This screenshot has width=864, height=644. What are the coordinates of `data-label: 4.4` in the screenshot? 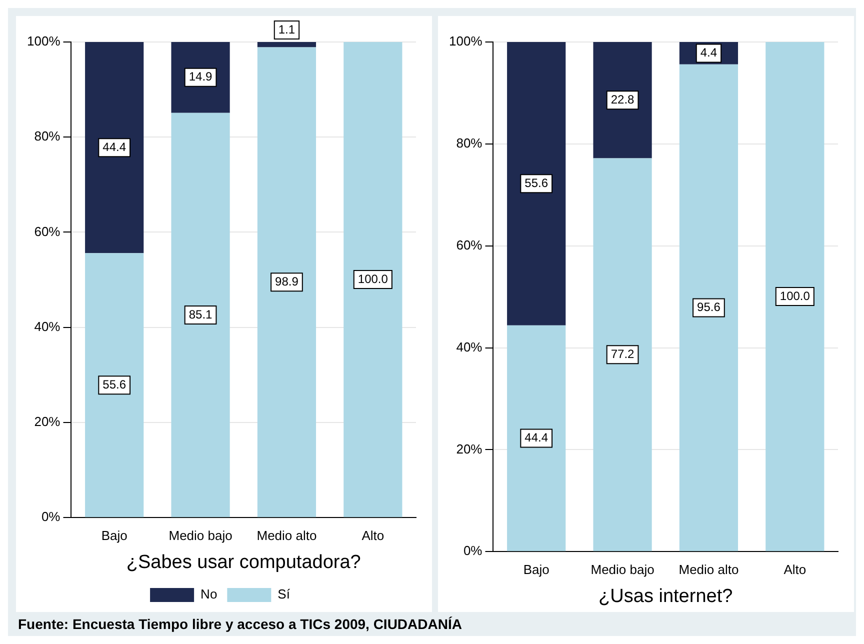 It's located at (709, 53).